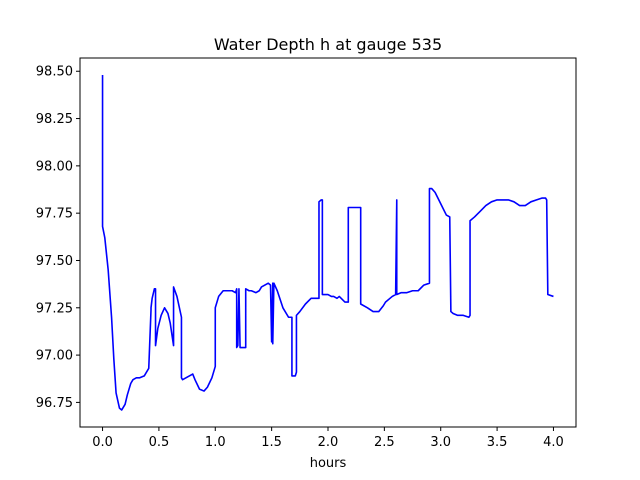  What do you see at coordinates (102, 442) in the screenshot?
I see `x-tick-label: 0.0` at bounding box center [102, 442].